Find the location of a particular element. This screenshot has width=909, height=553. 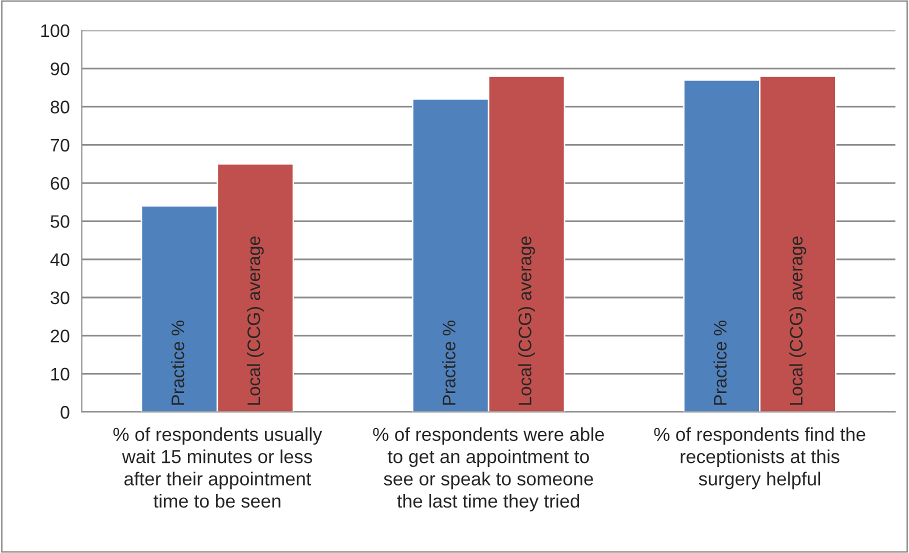

y-tick-label: 100 is located at coordinates (55, 31).